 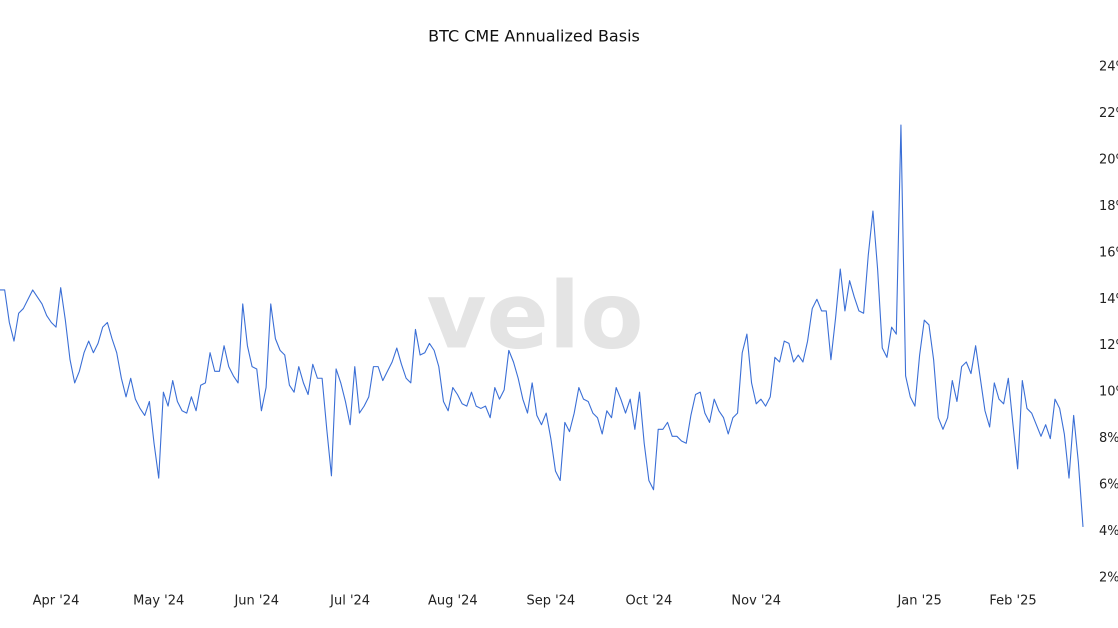 I want to click on y-tick-label: 20%, so click(x=1108, y=159).